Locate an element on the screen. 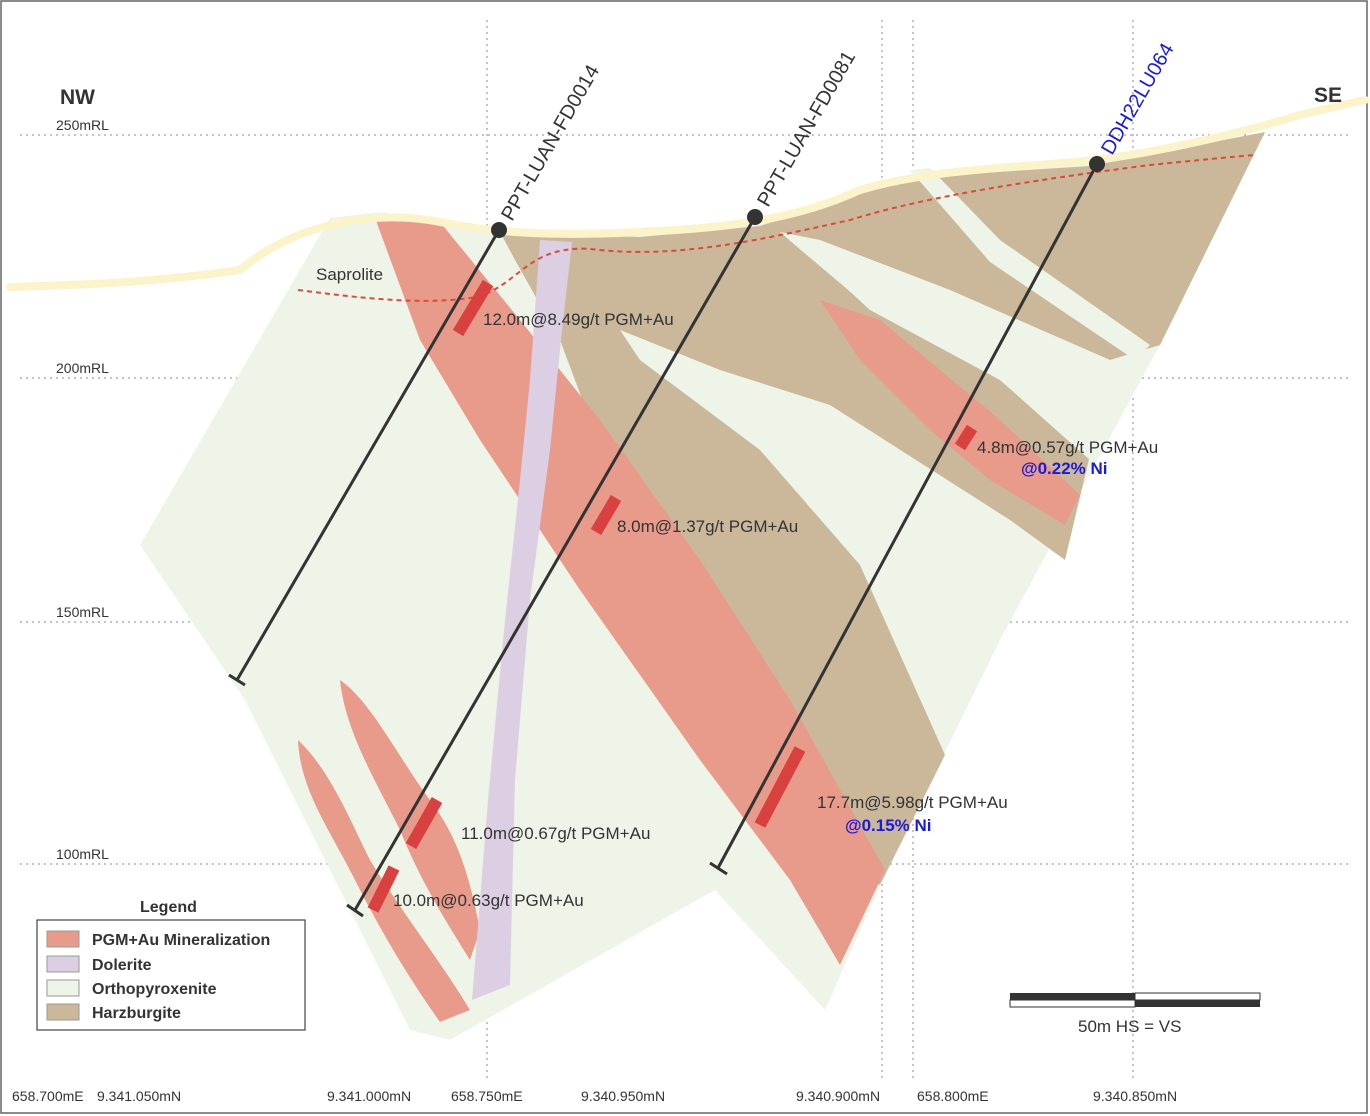  coord-label-5: 9.340.950mN is located at coordinates (623, 1096).